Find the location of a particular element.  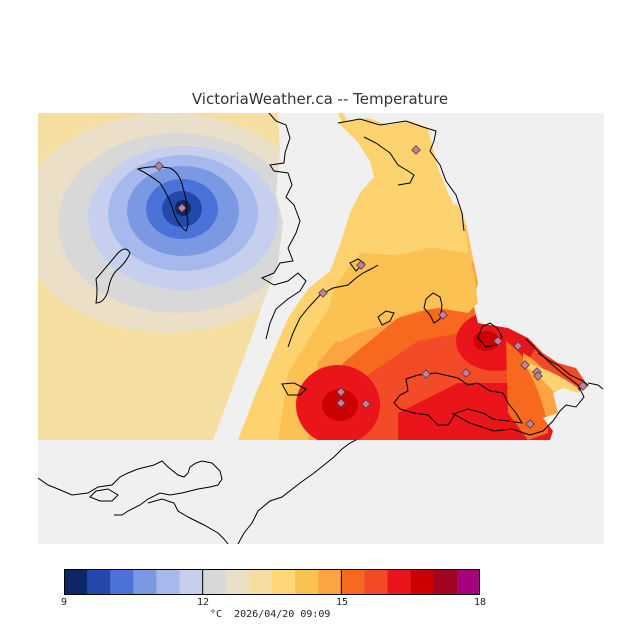

southern-coastline is located at coordinates (197, 491).